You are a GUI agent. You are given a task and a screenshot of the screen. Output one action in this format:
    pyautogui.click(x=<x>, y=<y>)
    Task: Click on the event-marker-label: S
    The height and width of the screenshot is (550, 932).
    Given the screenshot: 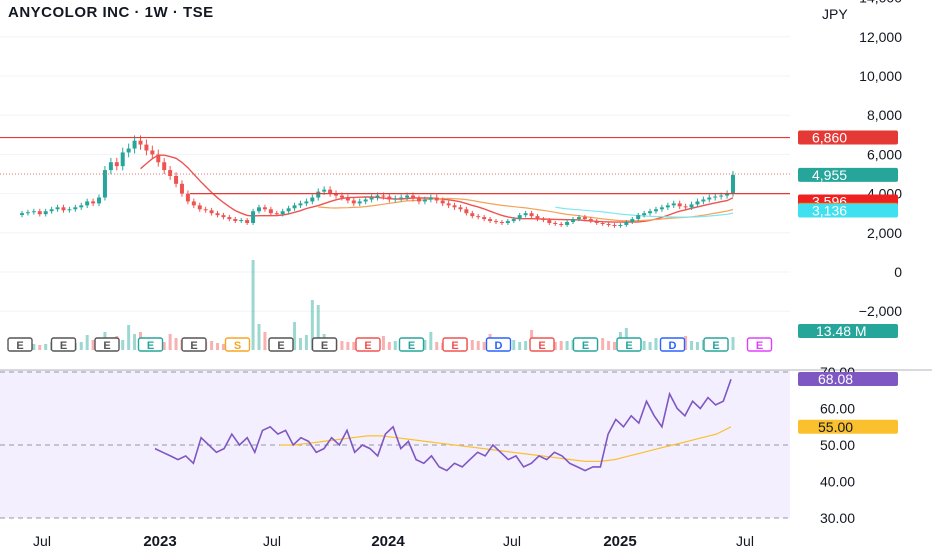 What is the action you would take?
    pyautogui.click(x=237, y=346)
    